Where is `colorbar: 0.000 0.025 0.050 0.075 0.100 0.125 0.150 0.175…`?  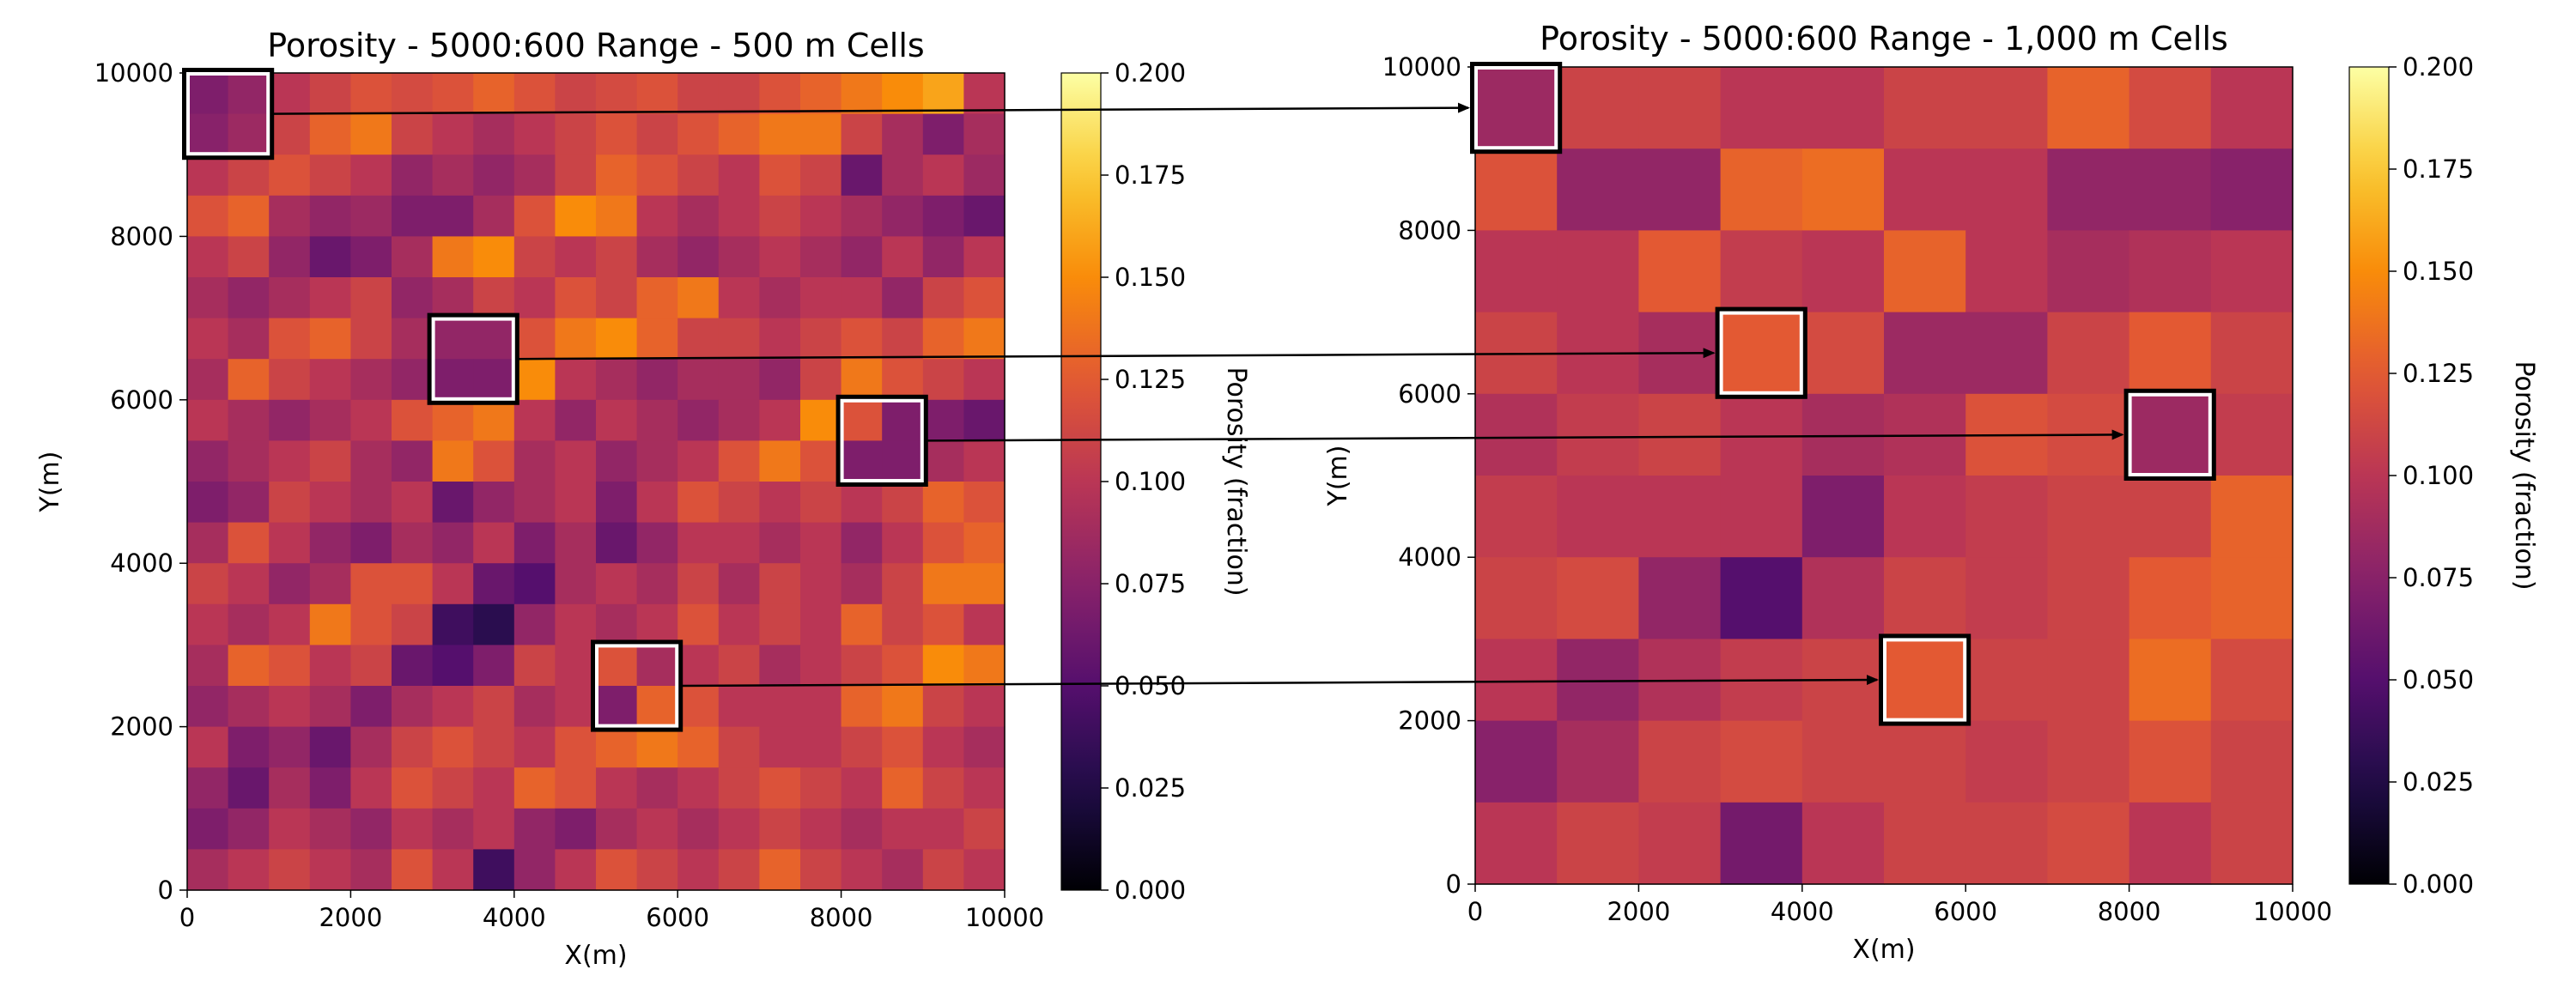 colorbar: 0.000 0.025 0.050 0.075 0.100 0.125 0.150 0.175… is located at coordinates (1155, 482).